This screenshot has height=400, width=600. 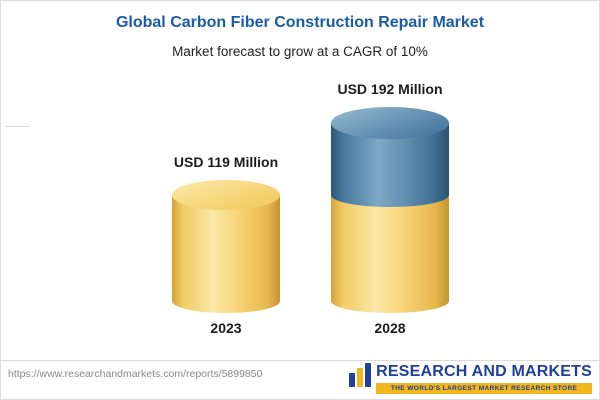 What do you see at coordinates (390, 254) in the screenshot?
I see `bar-2028-base-segment` at bounding box center [390, 254].